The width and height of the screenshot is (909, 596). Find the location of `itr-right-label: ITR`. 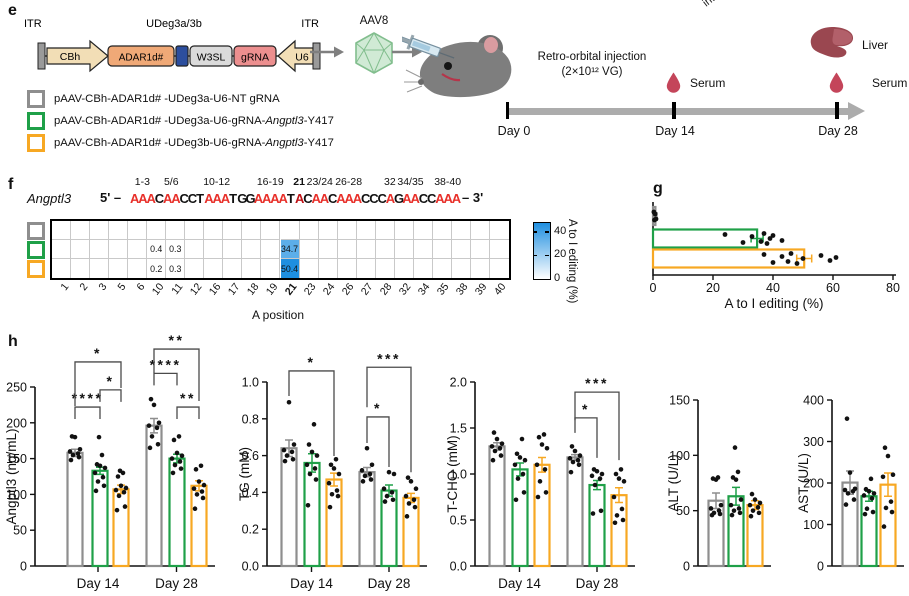

itr-right-label: ITR is located at coordinates (310, 24).